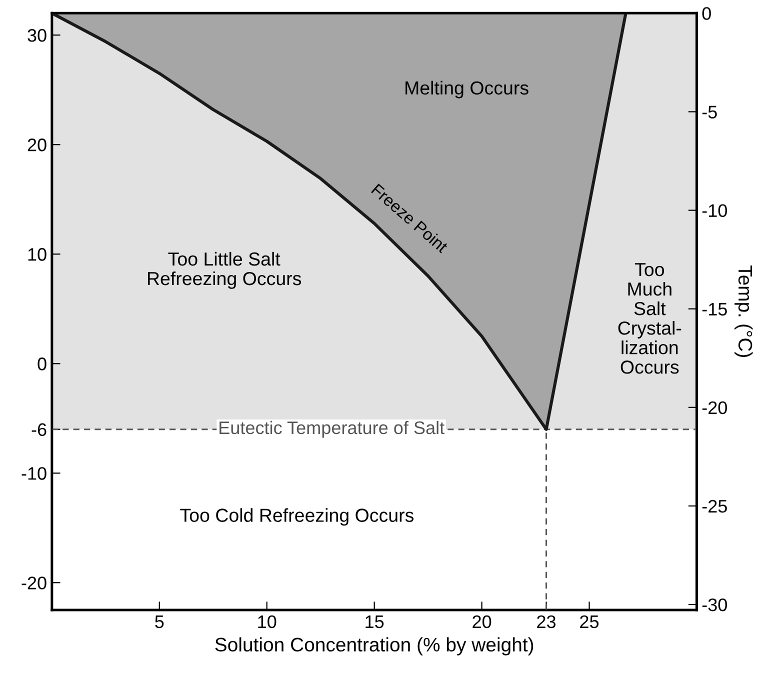 Image resolution: width=775 pixels, height=694 pixels. Describe the element at coordinates (546, 621) in the screenshot. I see `x-tick-label: 23` at that location.